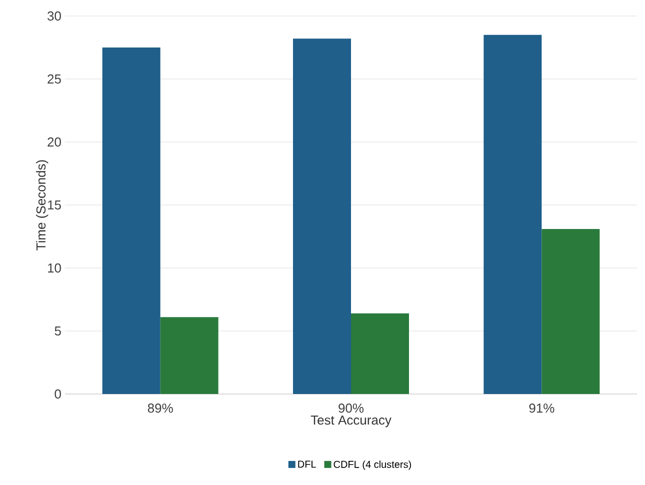 This screenshot has width=645, height=485. I want to click on x-tick-label: 91%, so click(541, 408).